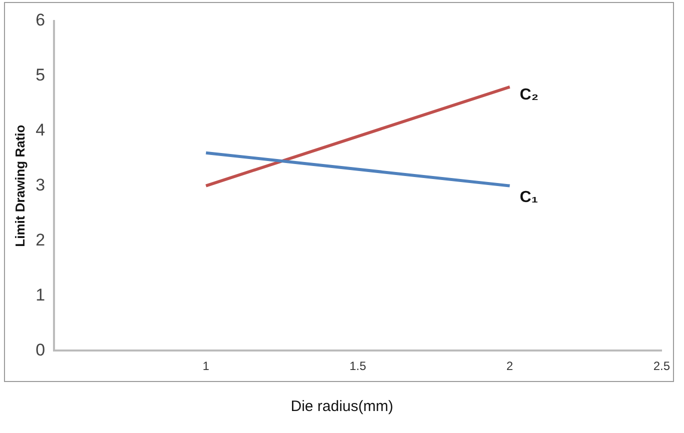 Image resolution: width=684 pixels, height=433 pixels. Describe the element at coordinates (661, 366) in the screenshot. I see `x-tick-label: 2.5` at that location.